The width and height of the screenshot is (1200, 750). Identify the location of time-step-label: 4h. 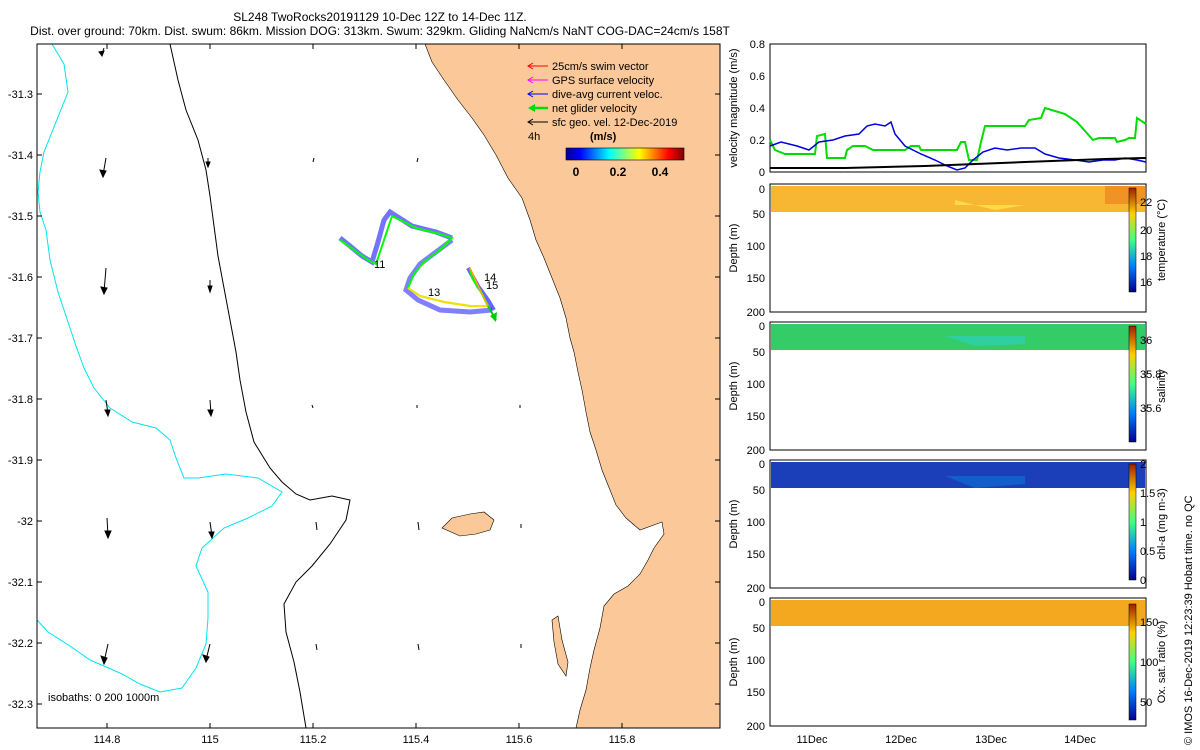
(534, 137).